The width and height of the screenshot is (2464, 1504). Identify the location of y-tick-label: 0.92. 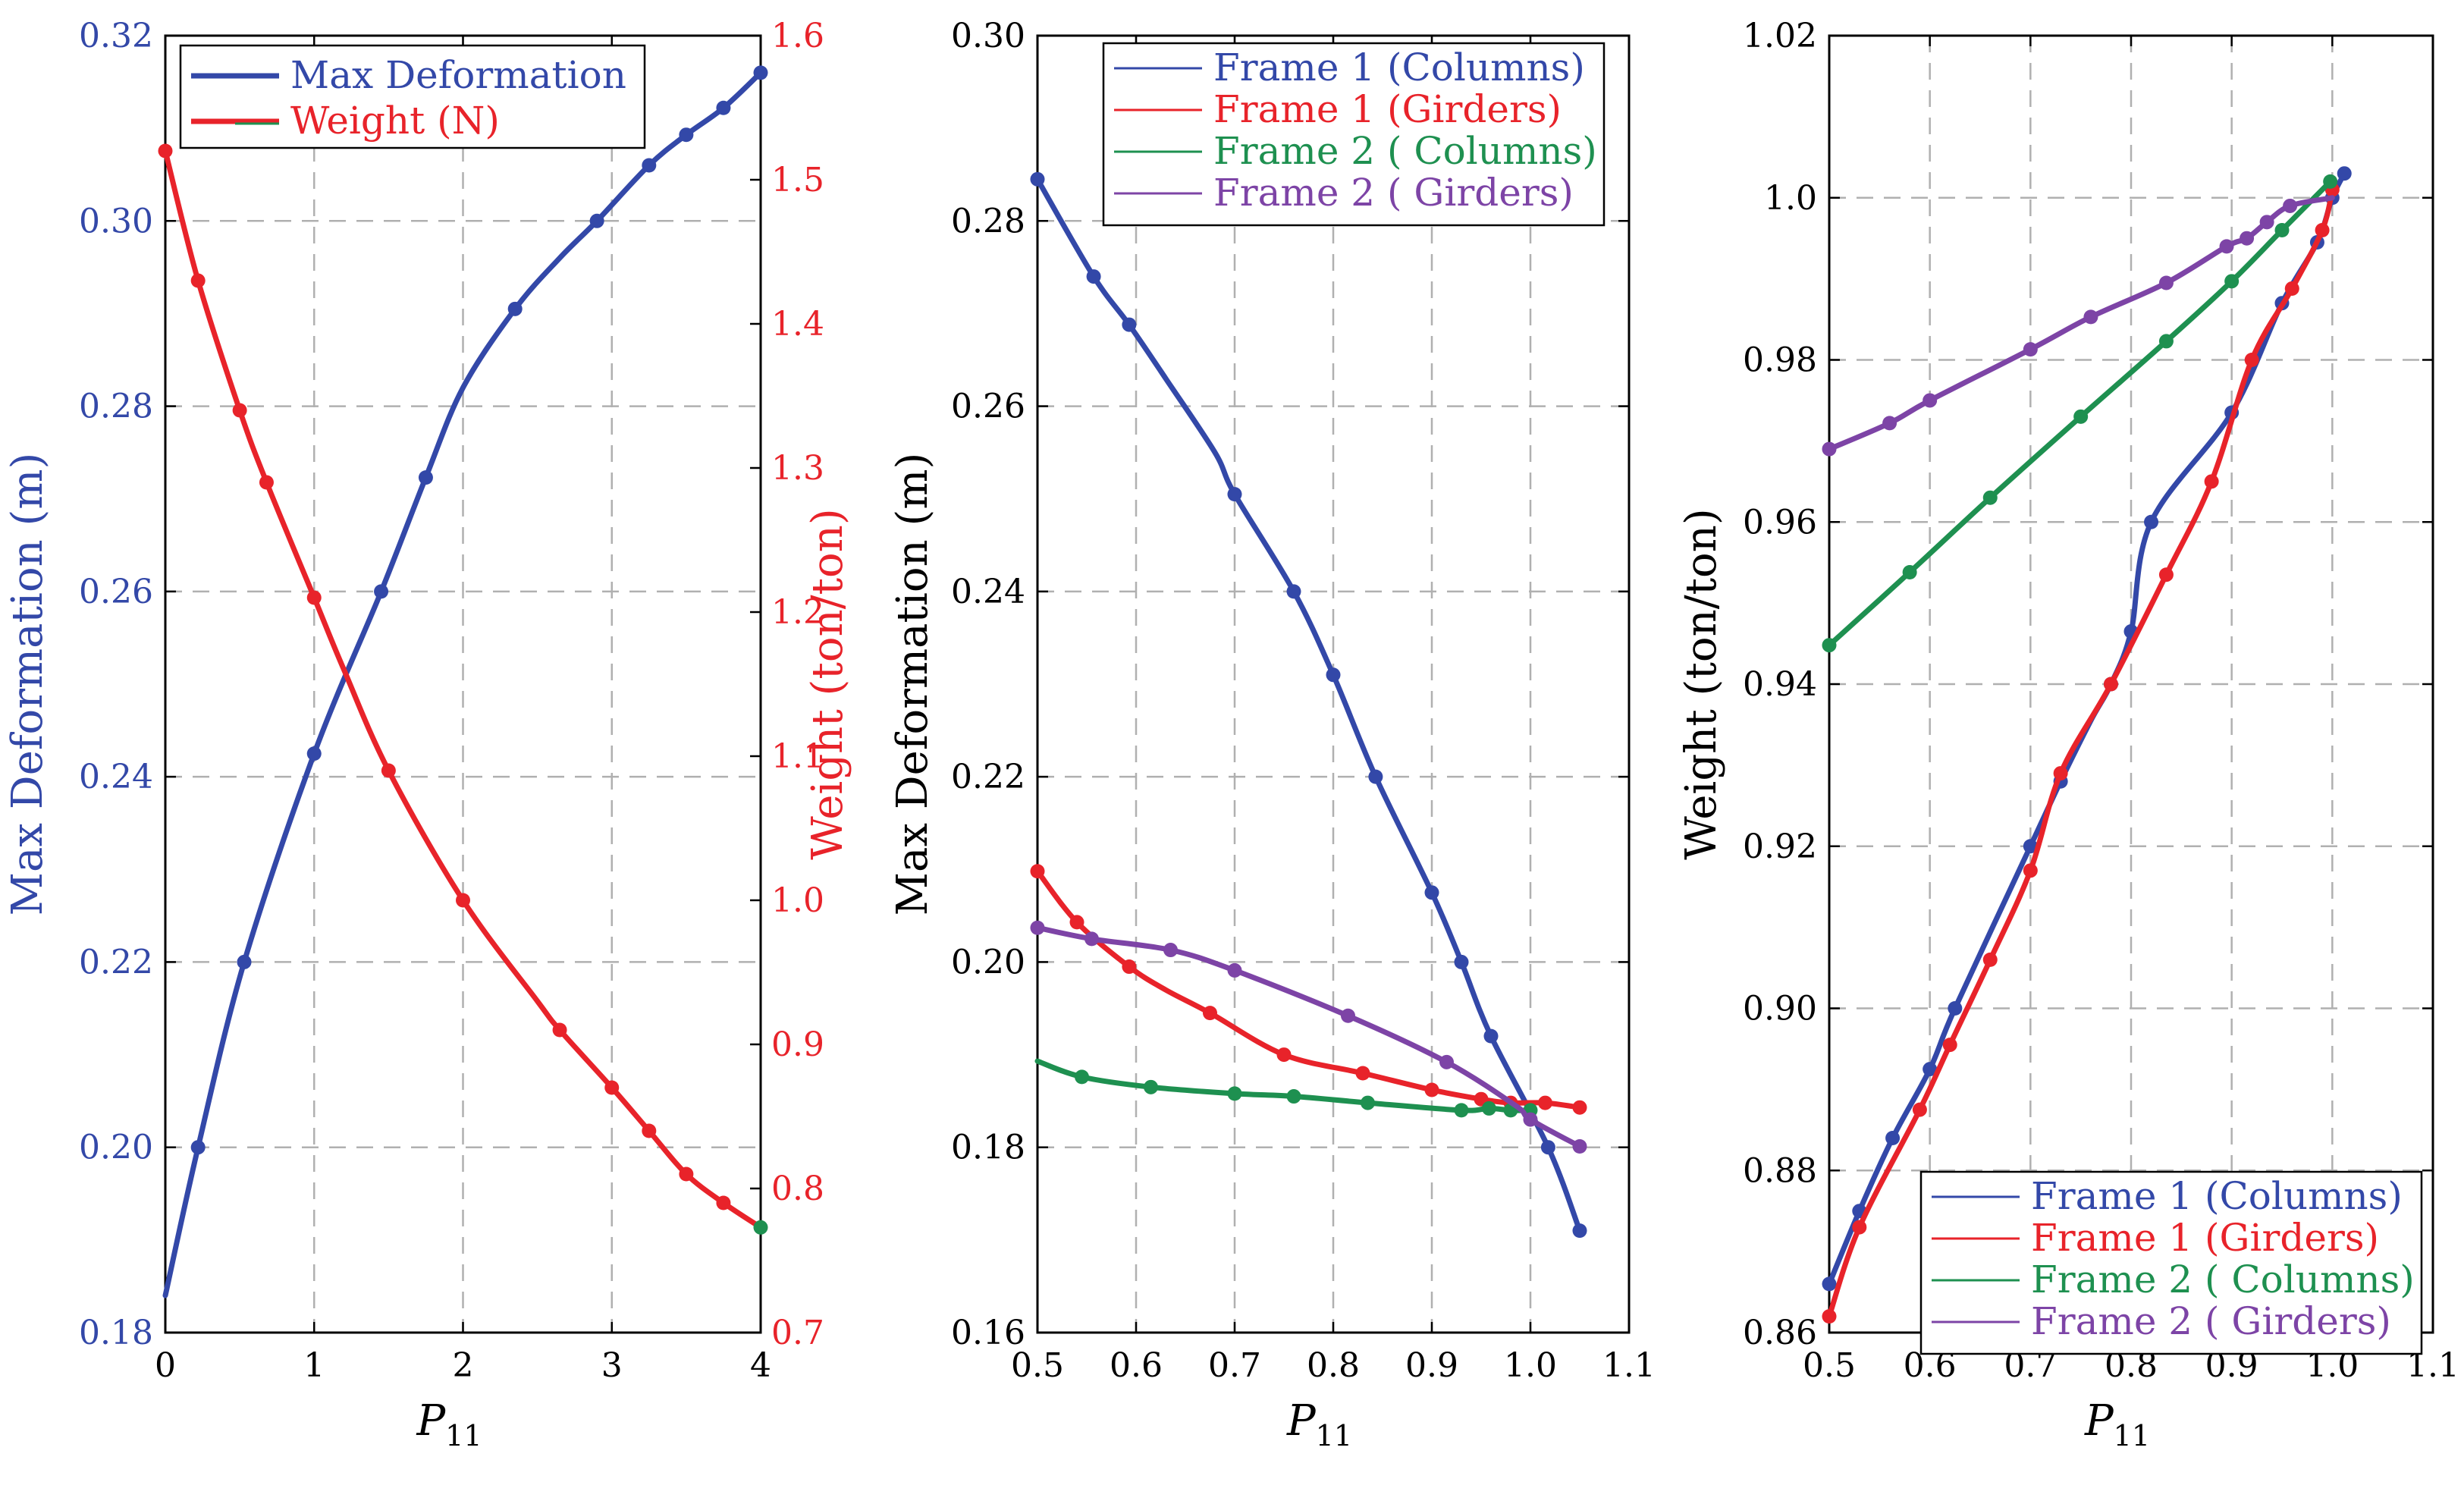
(1780, 846).